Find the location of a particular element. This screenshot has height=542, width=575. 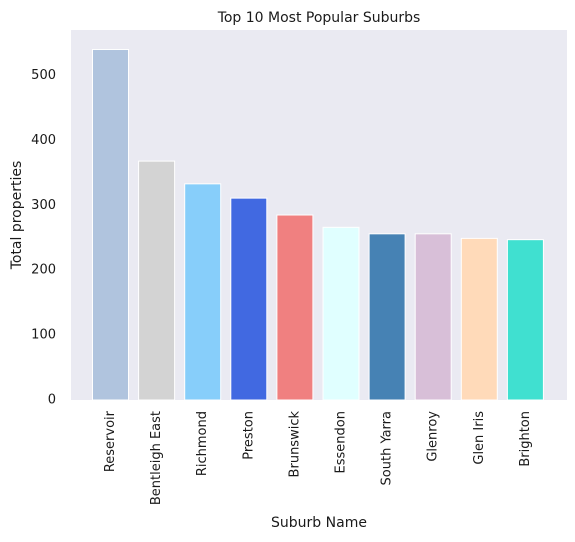

bar-bentleigh-east is located at coordinates (157, 280).